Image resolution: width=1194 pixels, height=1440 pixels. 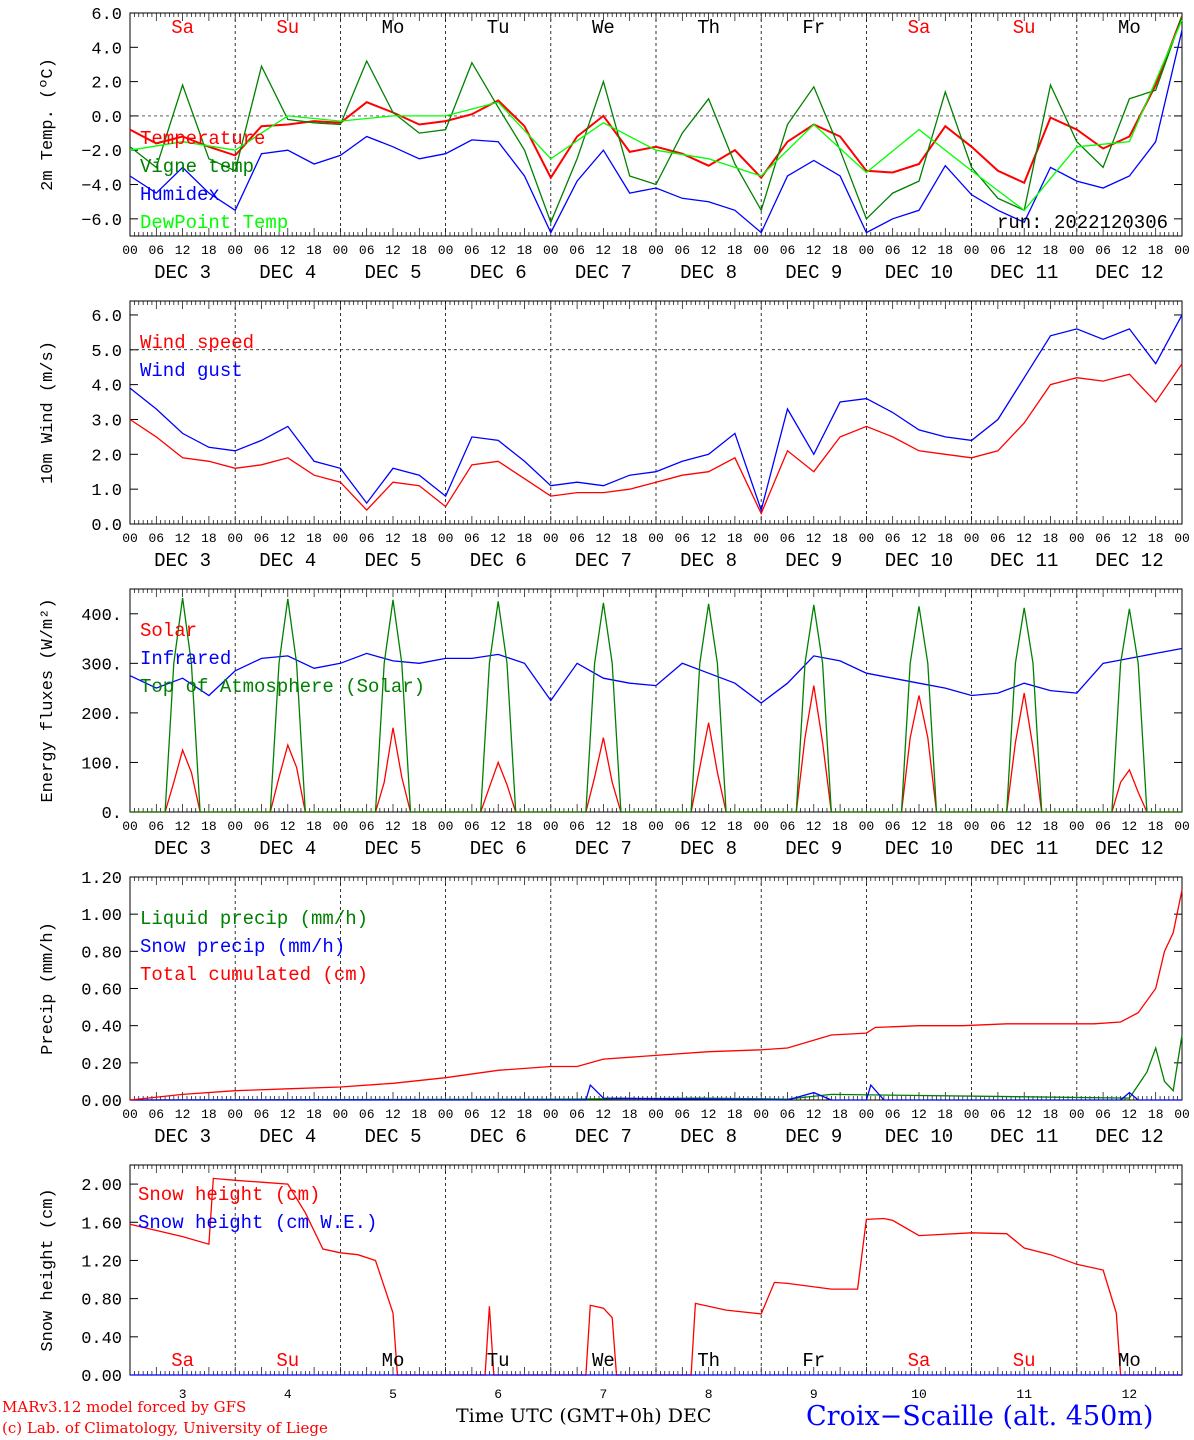 What do you see at coordinates (101, 152) in the screenshot?
I see `y-tick-label: −2.0` at bounding box center [101, 152].